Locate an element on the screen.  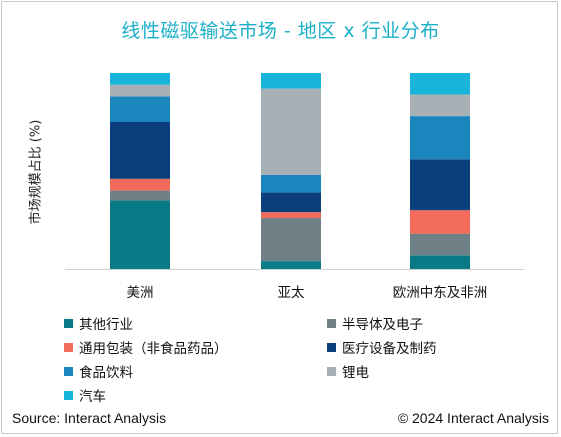
legend-label: 通用包装（非食品药品） is located at coordinates (153, 349).